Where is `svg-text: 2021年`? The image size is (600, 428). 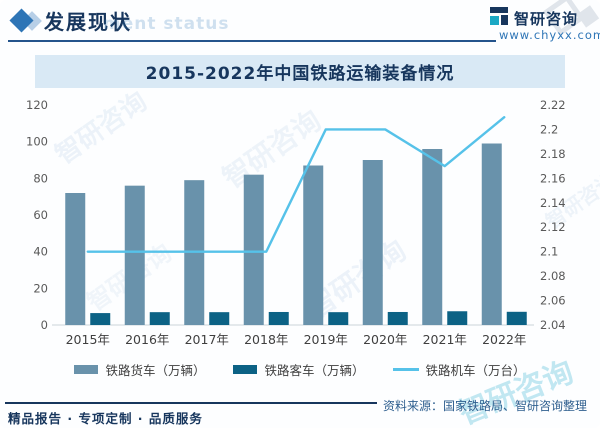
svg-text: 2021年 is located at coordinates (445, 339).